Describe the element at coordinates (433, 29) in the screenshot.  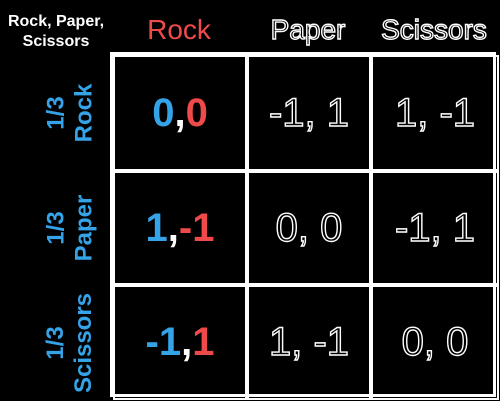
I see `column-header-scissors: Scissors` at that location.